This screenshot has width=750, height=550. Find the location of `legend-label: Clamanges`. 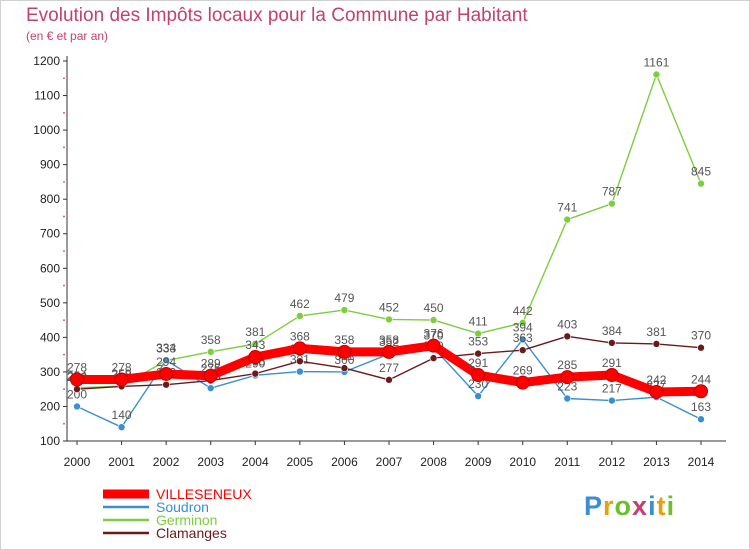

legend-label: Clamanges is located at coordinates (191, 533).